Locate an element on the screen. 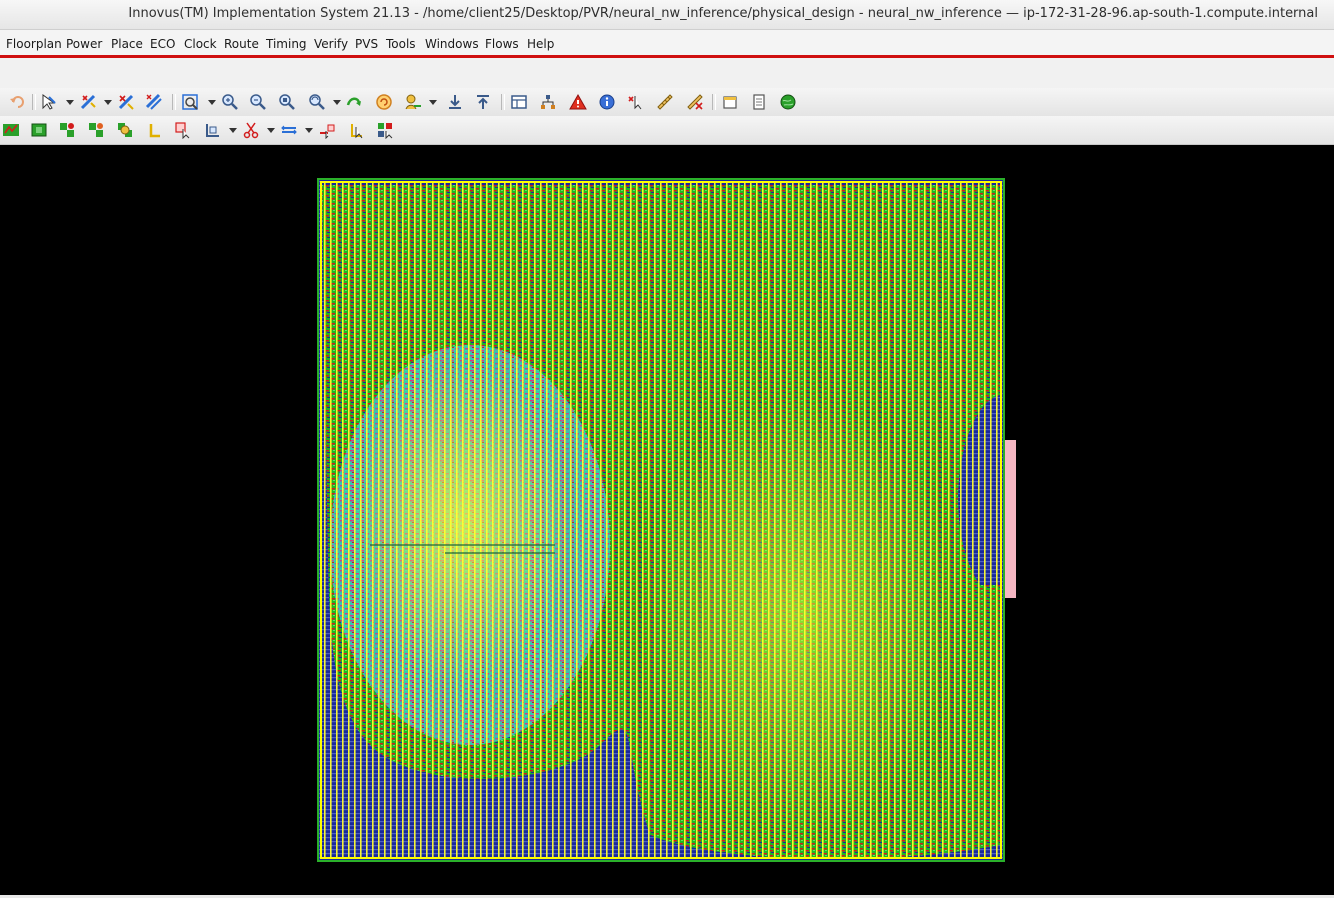 The width and height of the screenshot is (1334, 898). push-icon is located at coordinates (455, 102).